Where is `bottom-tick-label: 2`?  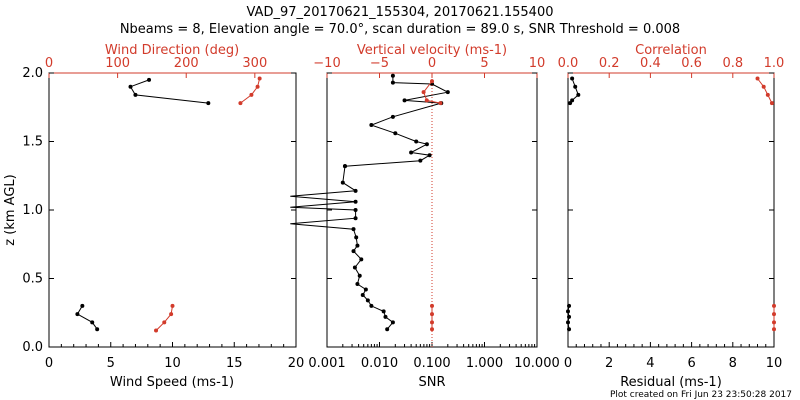 bottom-tick-label: 2 is located at coordinates (609, 363).